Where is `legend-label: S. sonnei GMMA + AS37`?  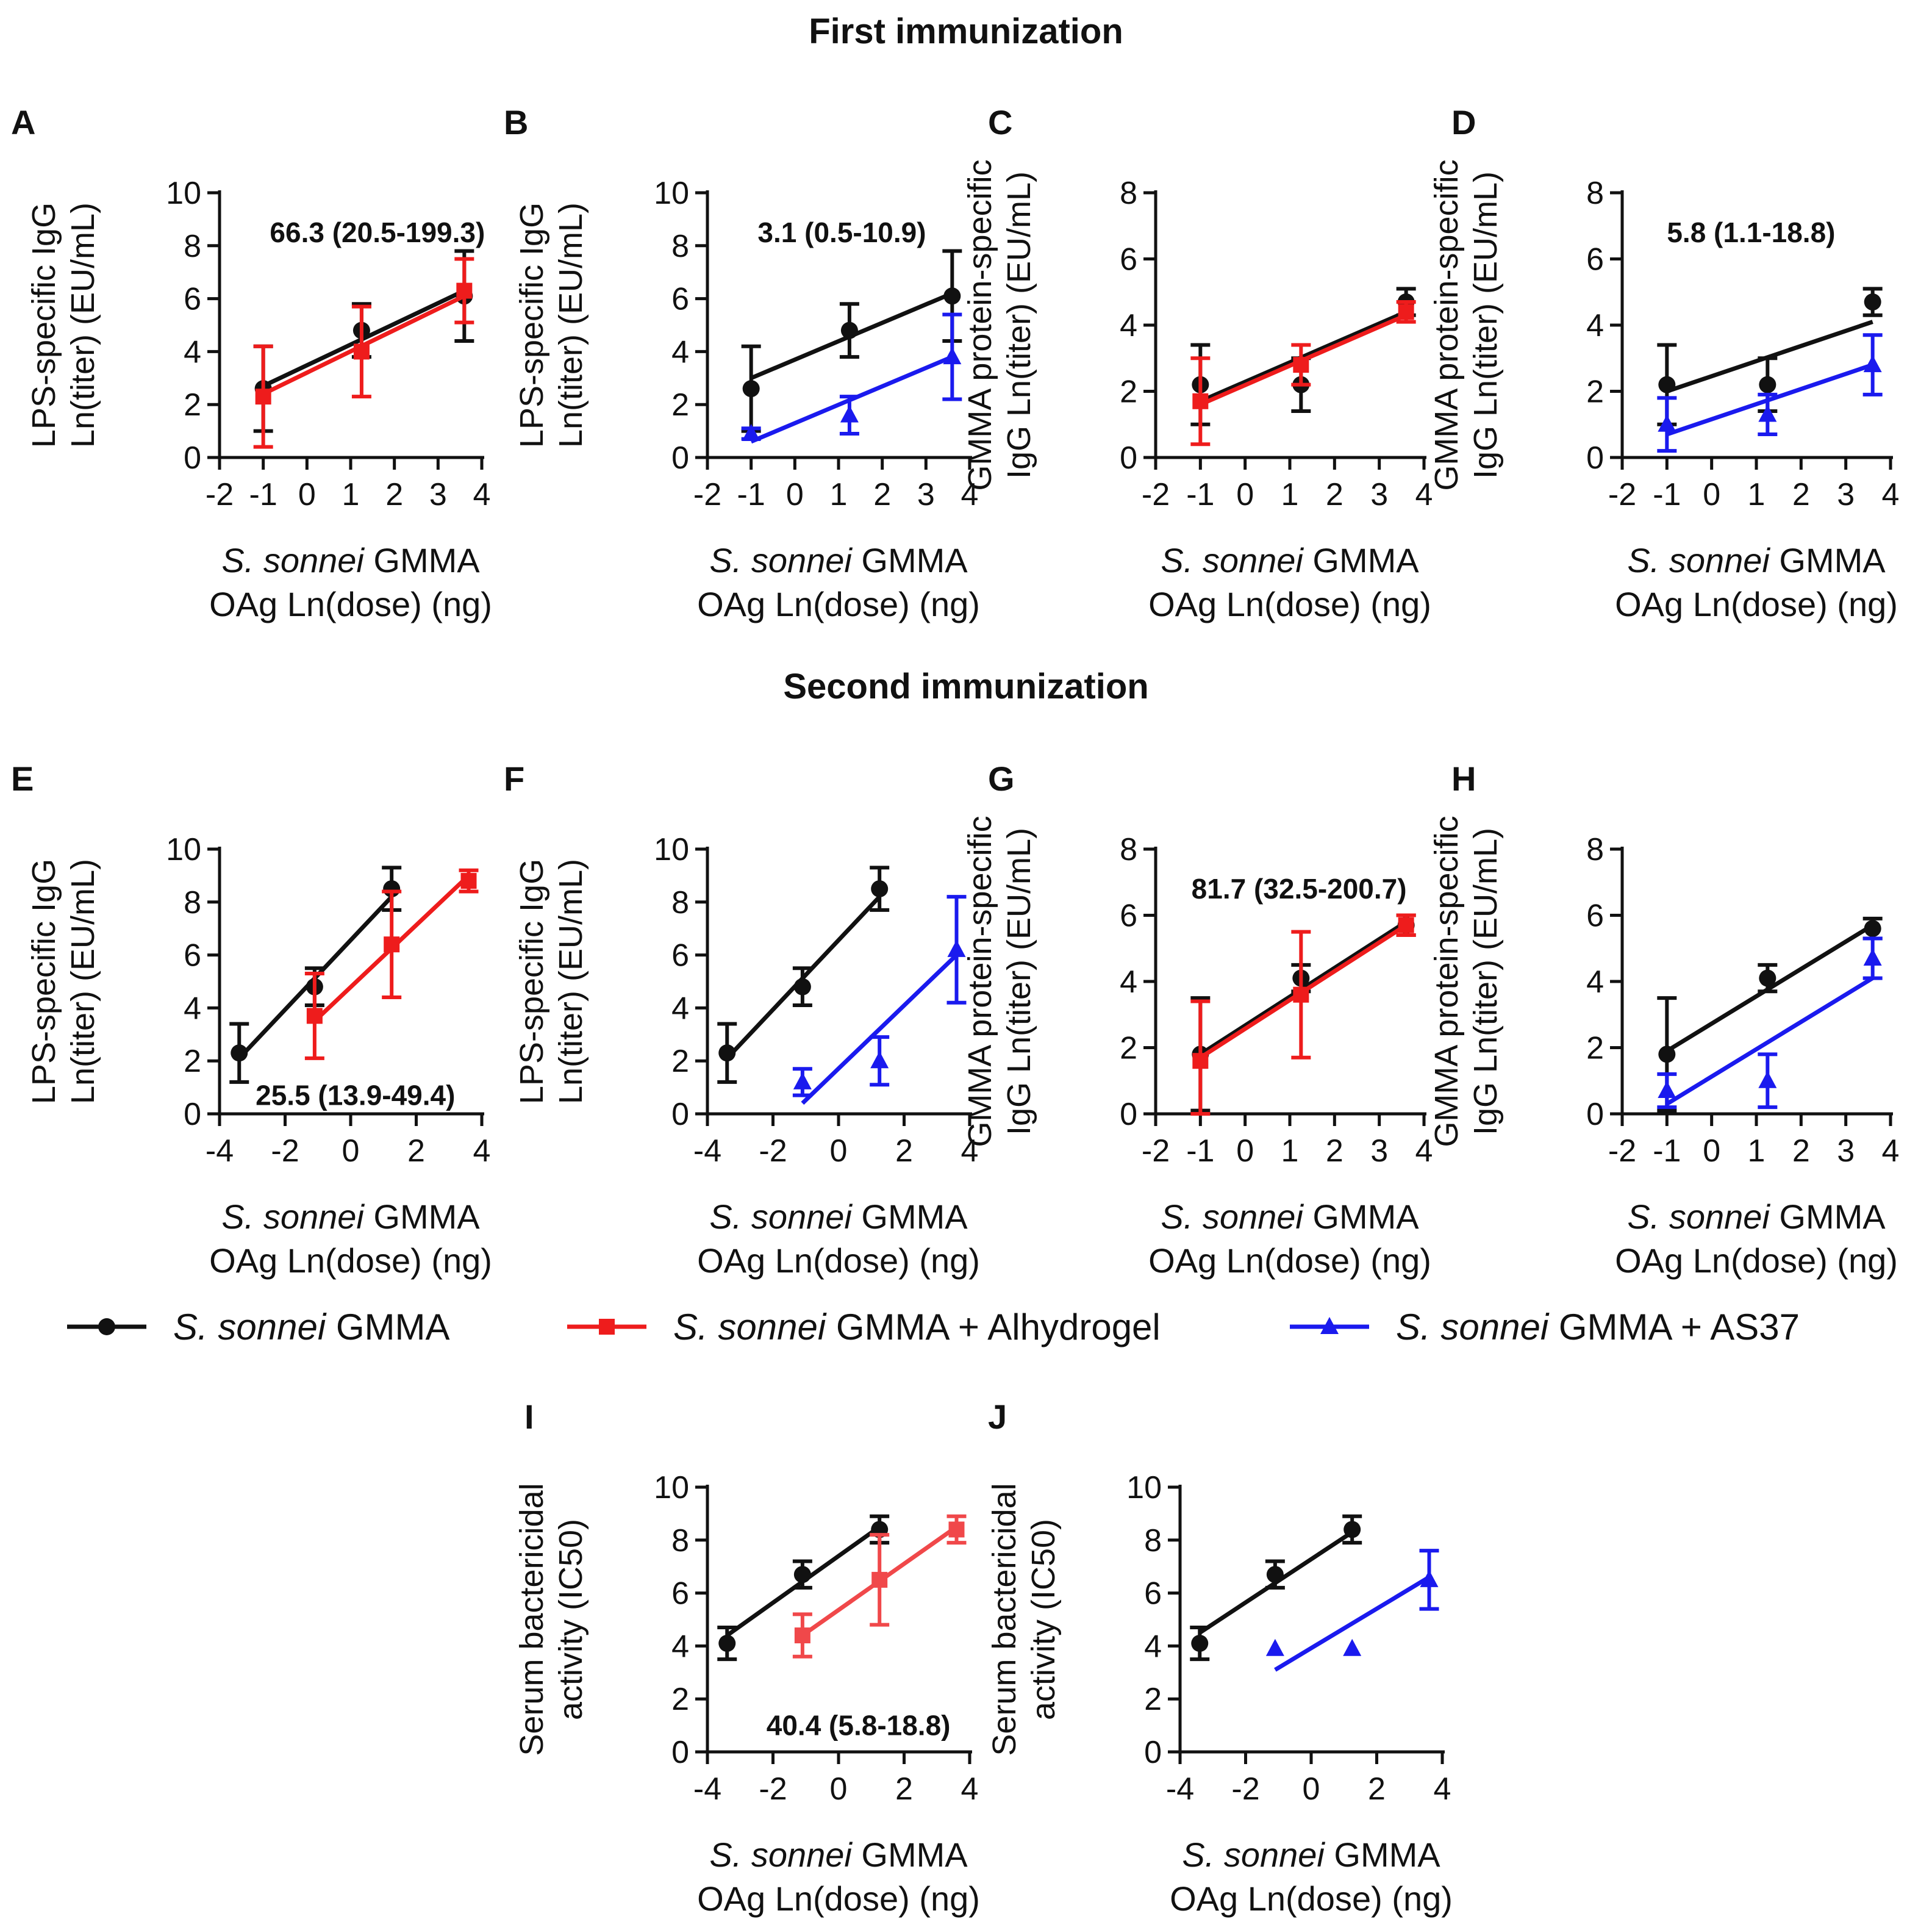
legend-label: S. sonnei GMMA + AS37 is located at coordinates (1598, 1327).